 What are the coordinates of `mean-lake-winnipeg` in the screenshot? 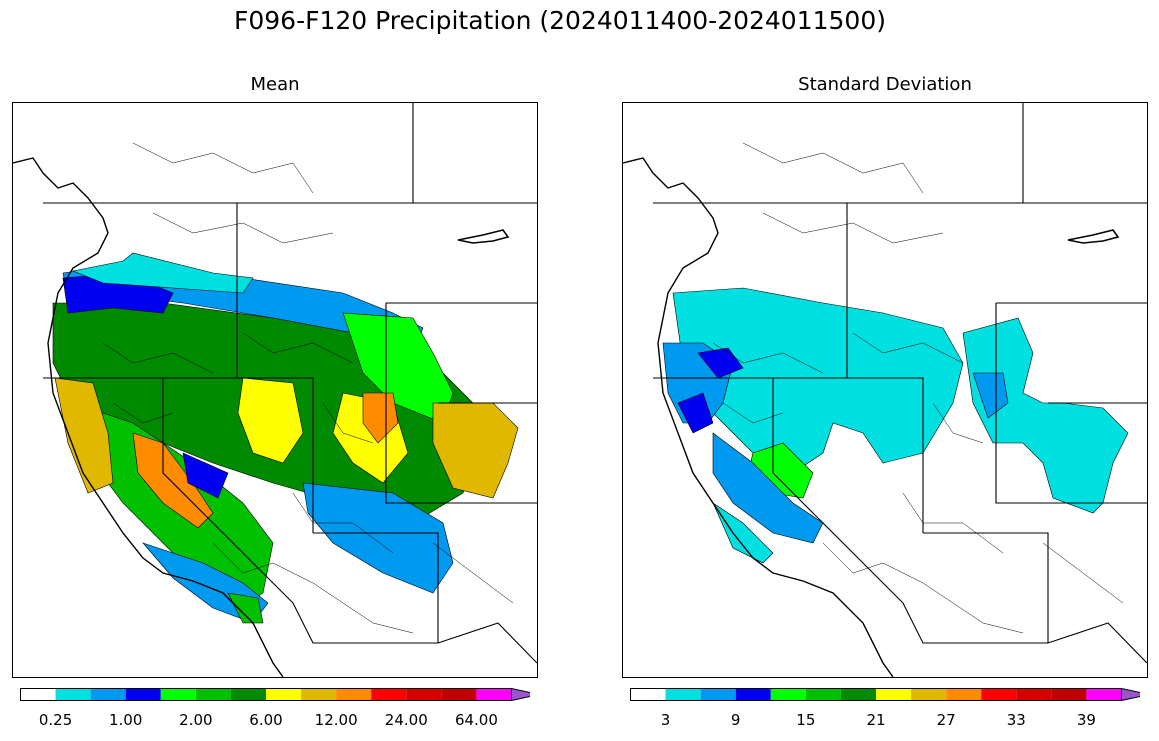 It's located at (483, 236).